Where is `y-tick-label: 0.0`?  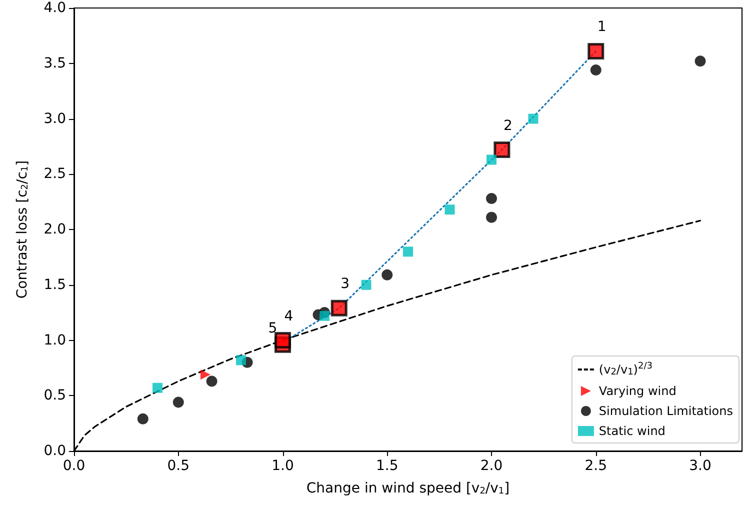 y-tick-label: 0.0 is located at coordinates (55, 451).